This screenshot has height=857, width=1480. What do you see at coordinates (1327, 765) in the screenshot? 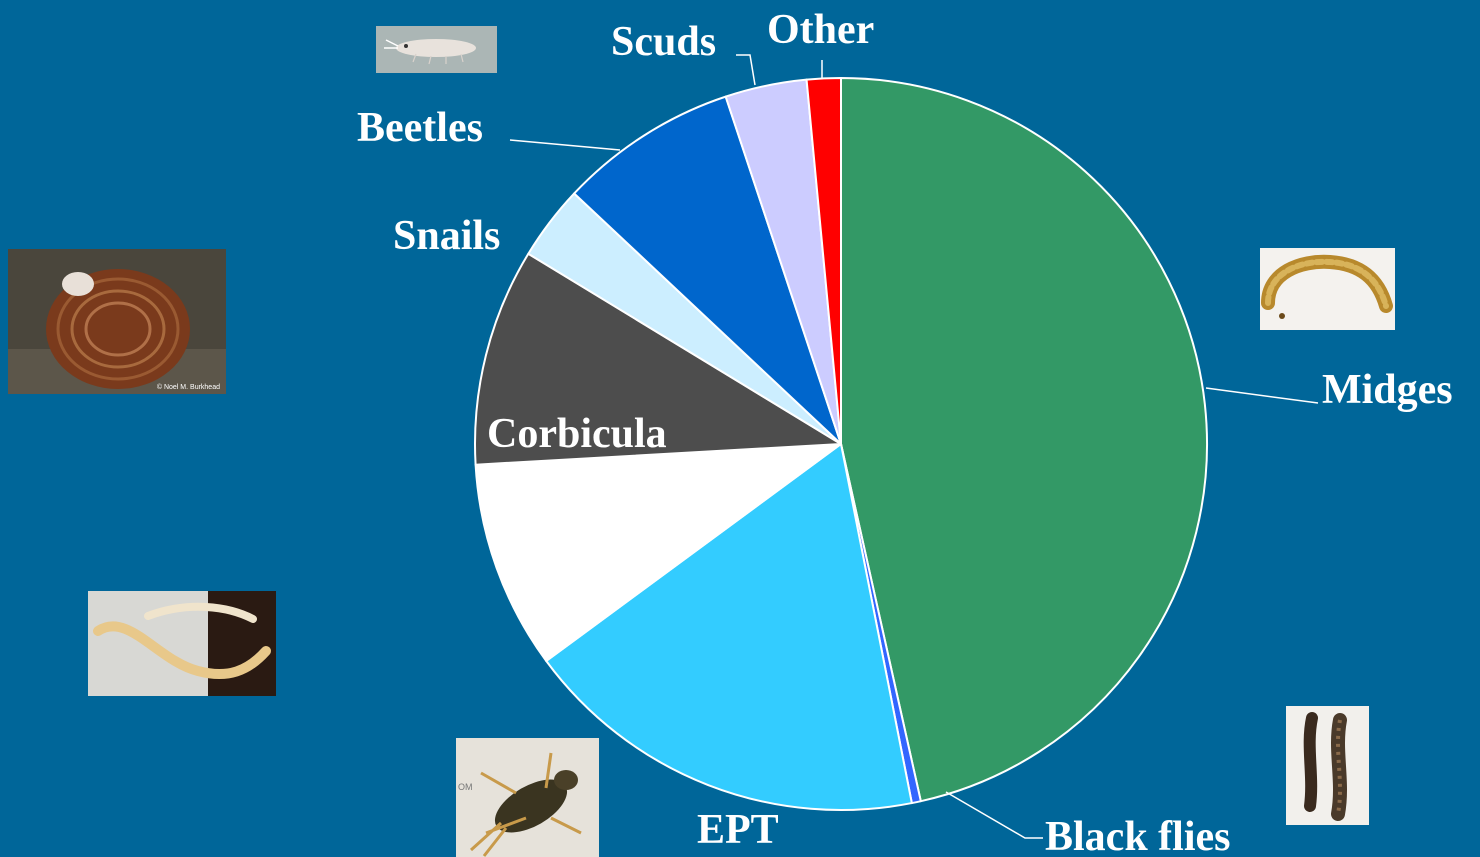
I see `black-fly-larvae-photo` at bounding box center [1327, 765].